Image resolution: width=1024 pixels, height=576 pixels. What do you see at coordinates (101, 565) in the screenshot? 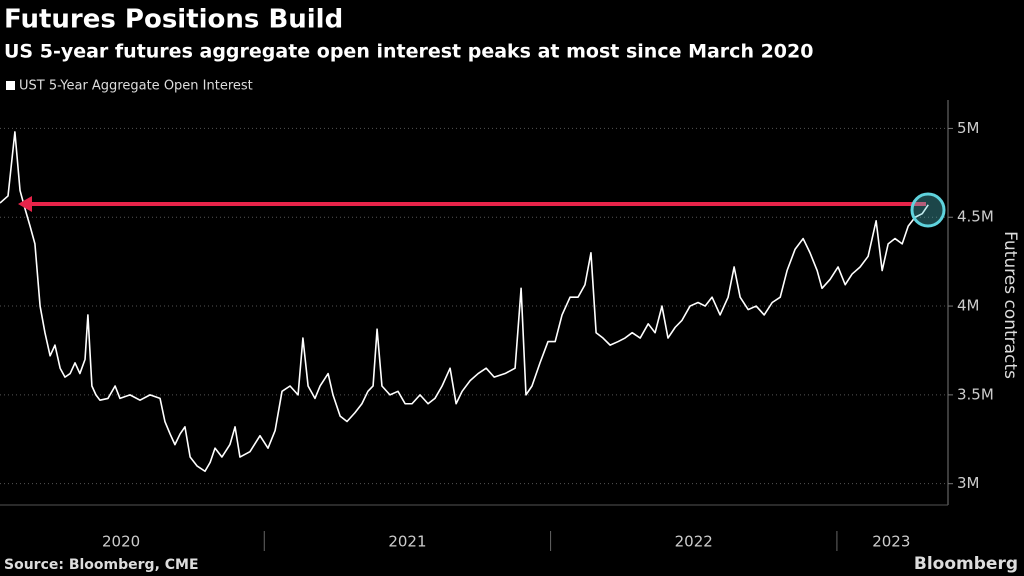
I see `source: Source: Bloomberg, CME` at bounding box center [101, 565].